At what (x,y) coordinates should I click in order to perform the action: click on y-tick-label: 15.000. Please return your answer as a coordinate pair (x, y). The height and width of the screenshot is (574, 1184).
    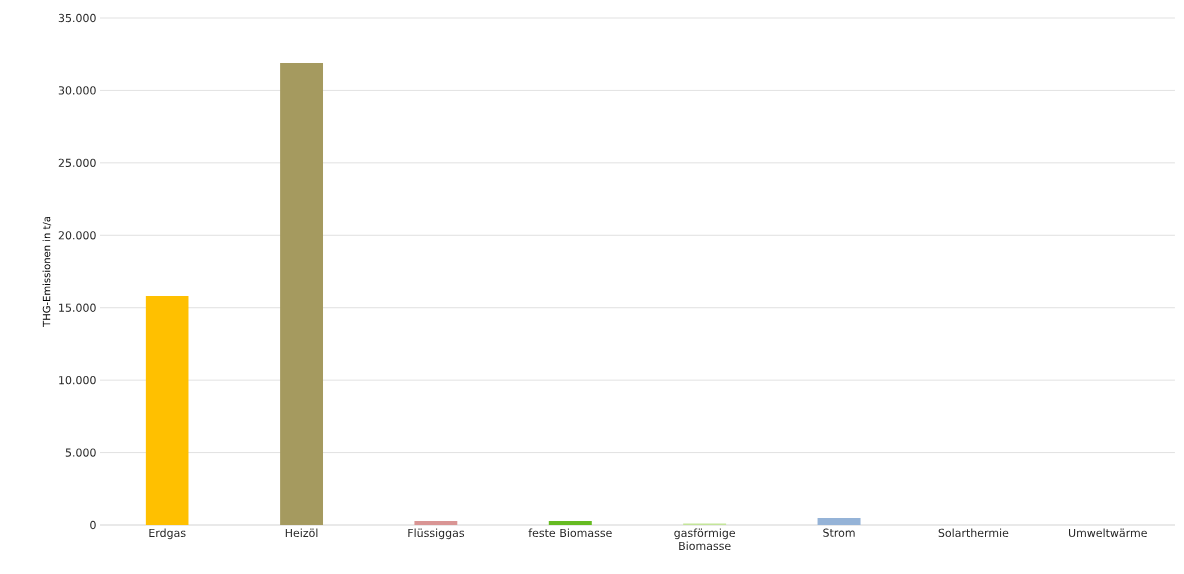
    Looking at the image, I should click on (77, 307).